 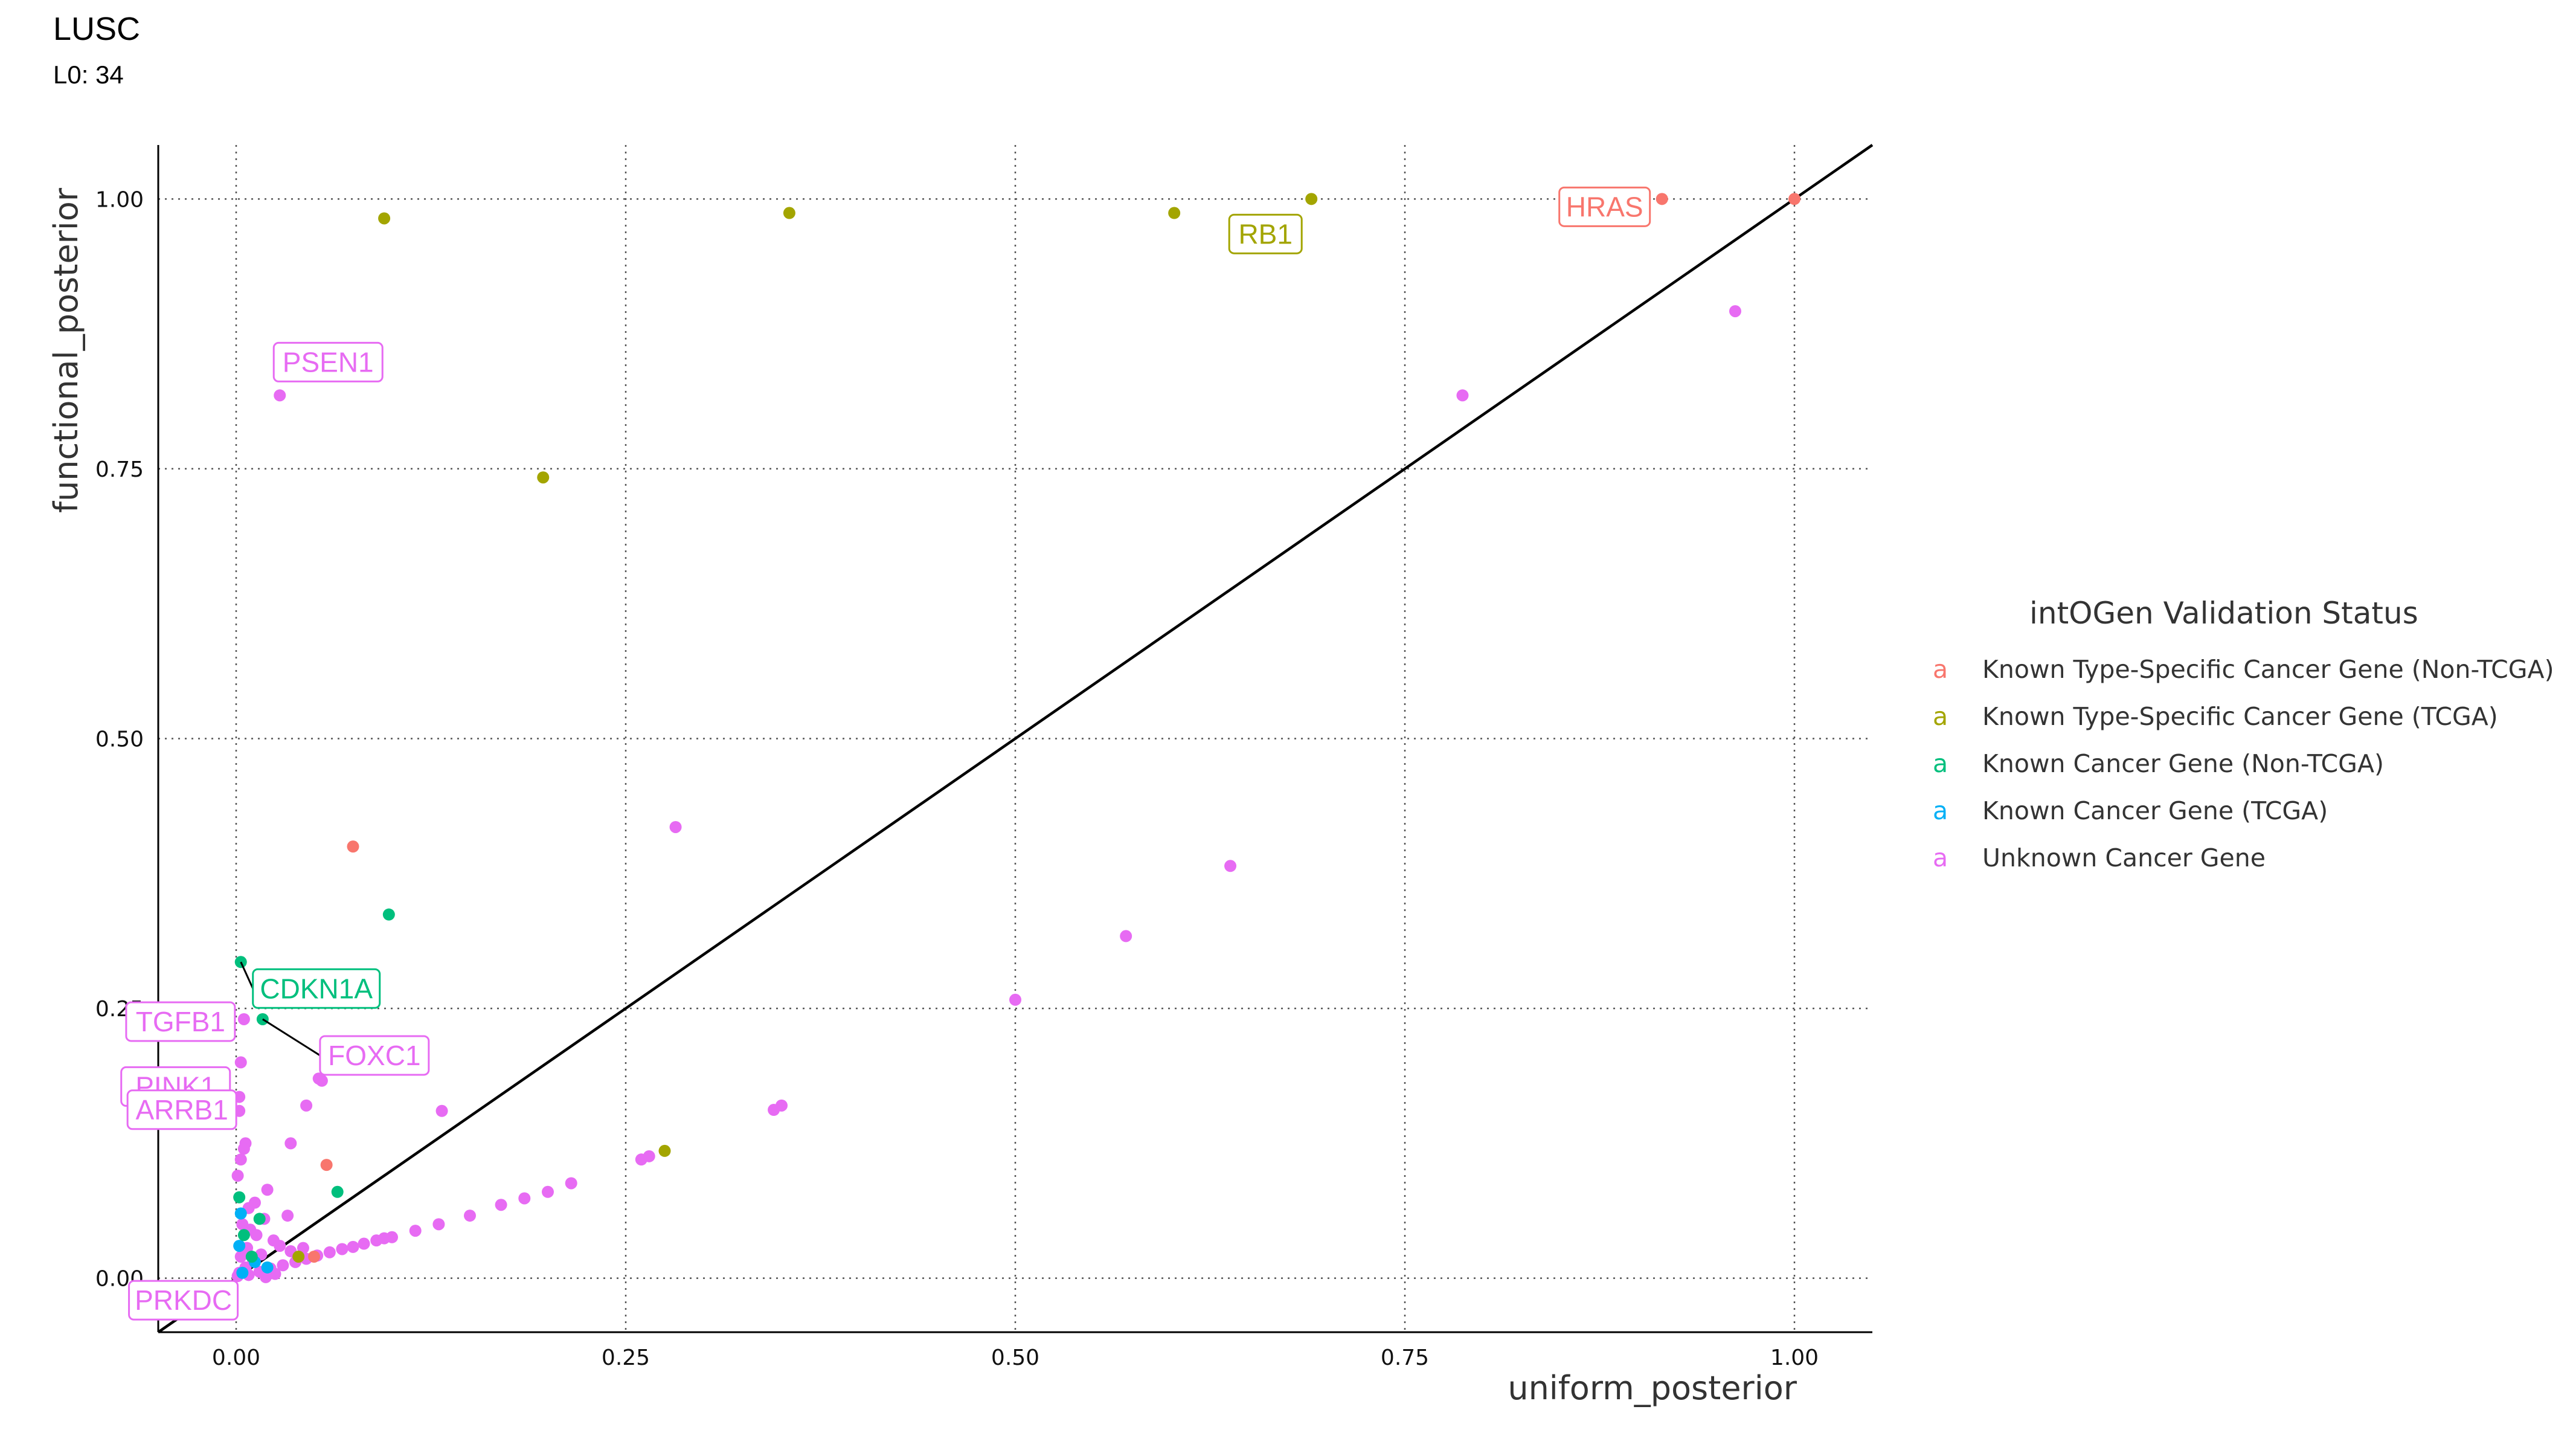 I want to click on label-text: FOXC1, so click(x=374, y=1055).